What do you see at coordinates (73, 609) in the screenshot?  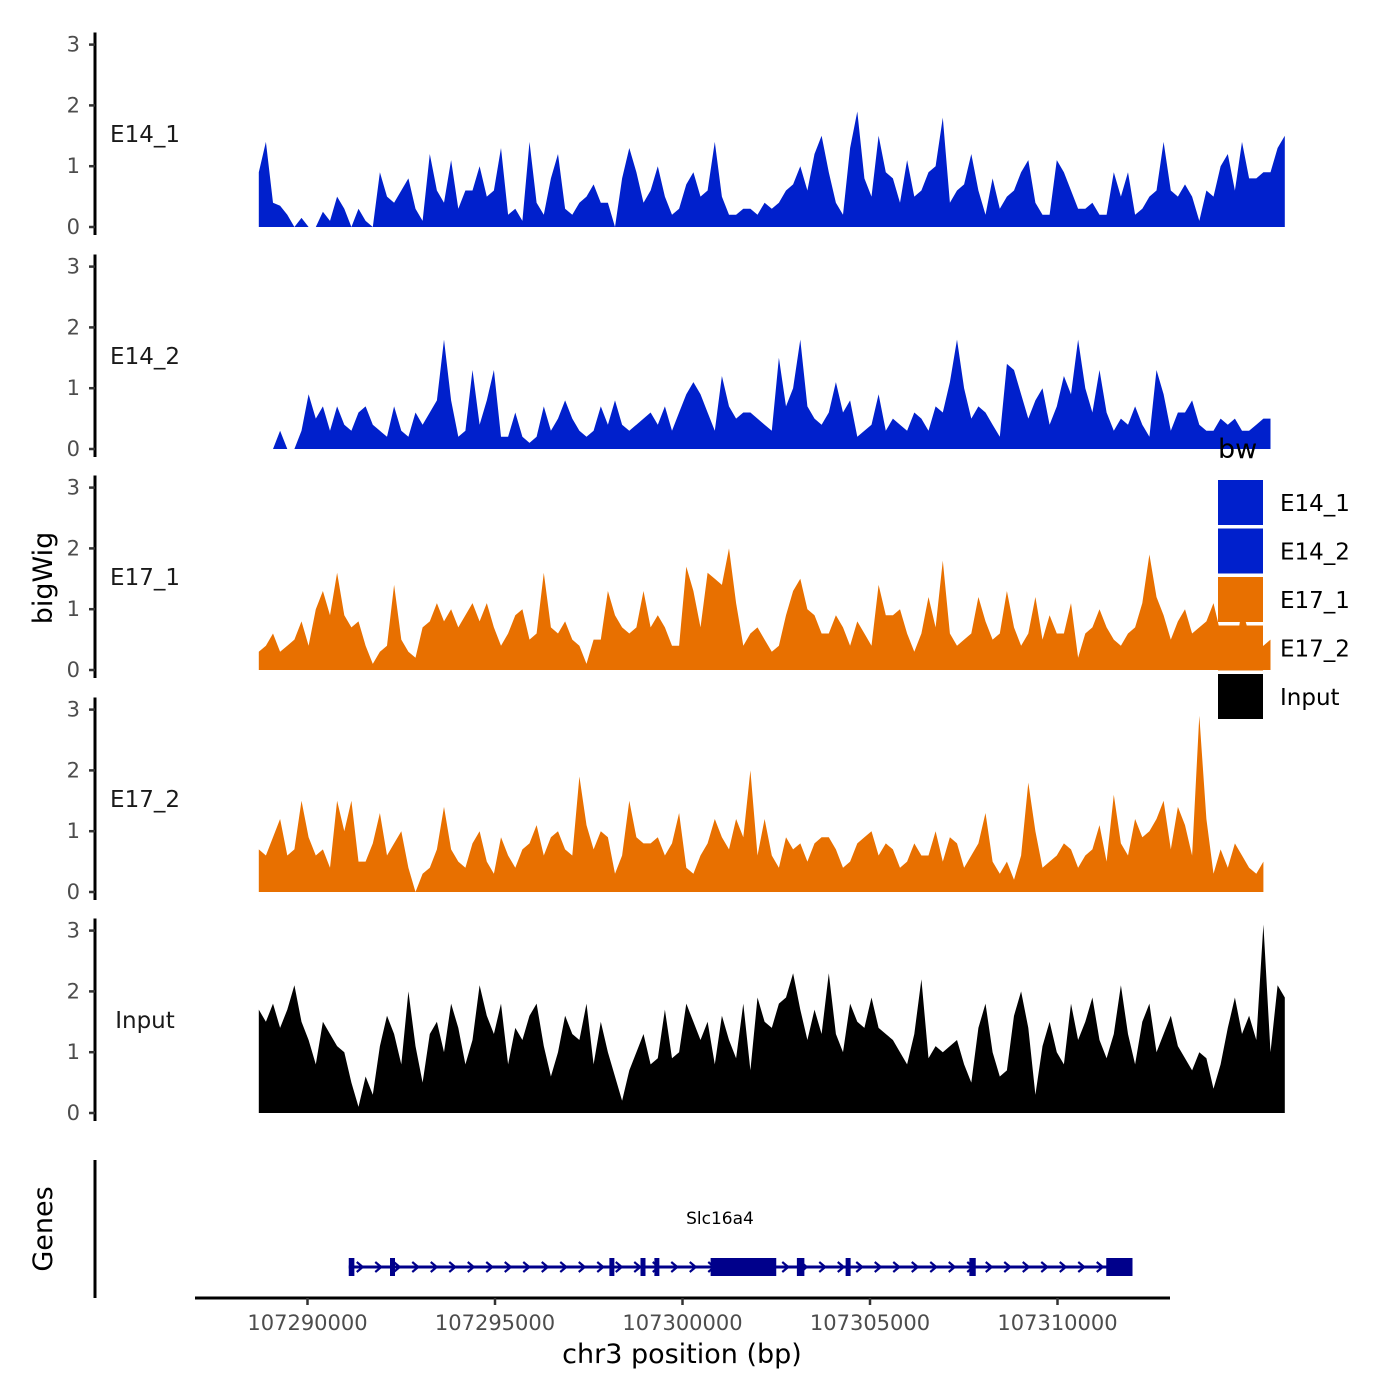 I see `y-tick-label-E17_1-1: 1` at bounding box center [73, 609].